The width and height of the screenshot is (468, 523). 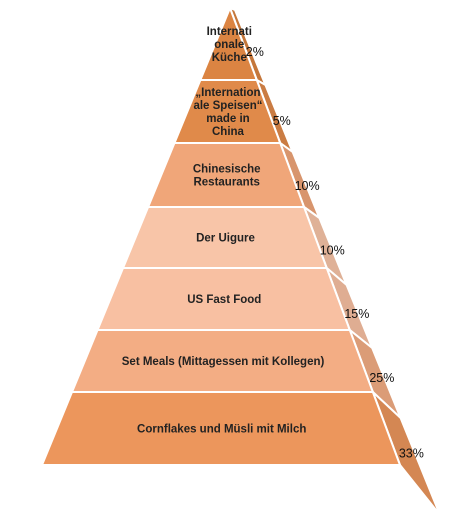 I want to click on level-label-4: Der Uigure, so click(x=225, y=239).